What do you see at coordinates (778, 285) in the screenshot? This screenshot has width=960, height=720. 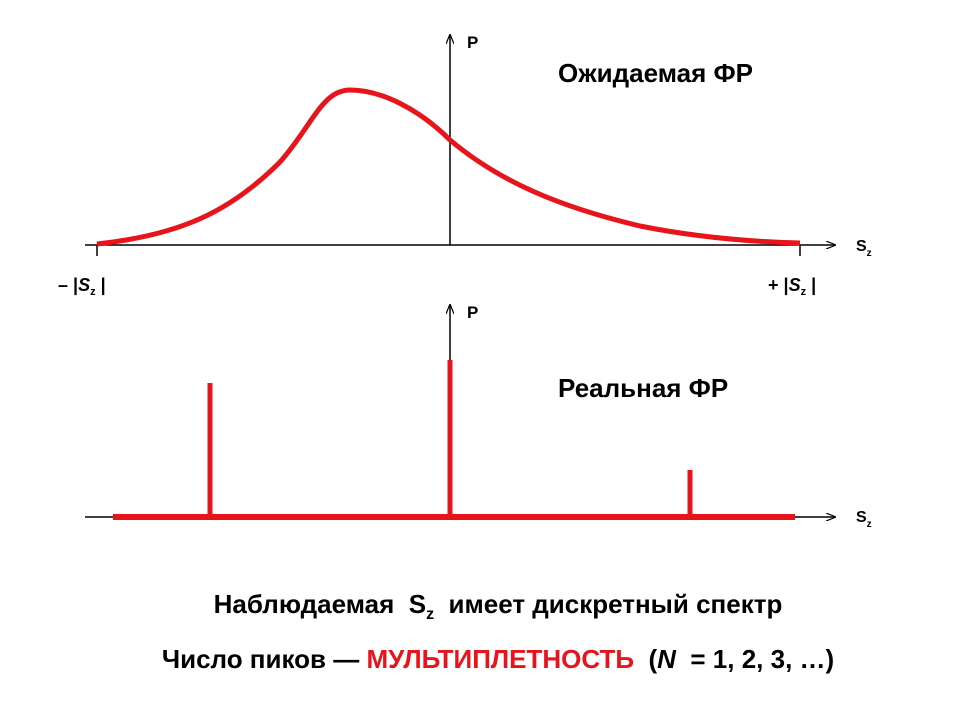 I see `prefix: + |` at bounding box center [778, 285].